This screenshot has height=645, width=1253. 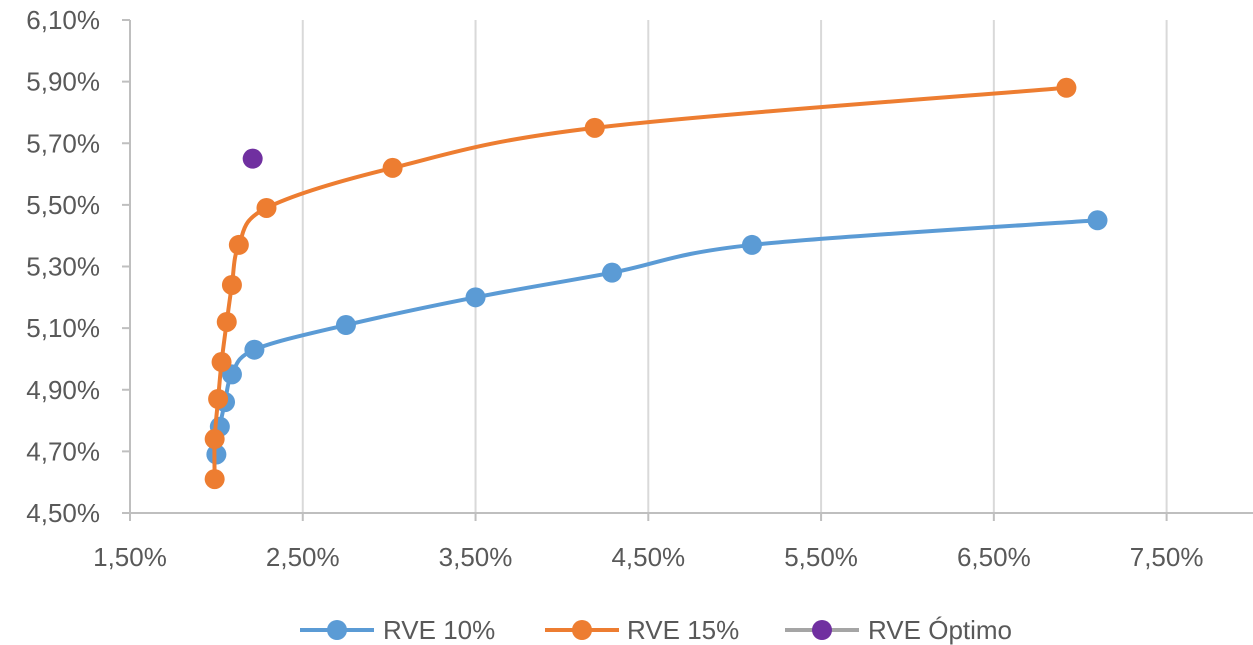 I want to click on legend-label: RVE 15%, so click(x=683, y=630).